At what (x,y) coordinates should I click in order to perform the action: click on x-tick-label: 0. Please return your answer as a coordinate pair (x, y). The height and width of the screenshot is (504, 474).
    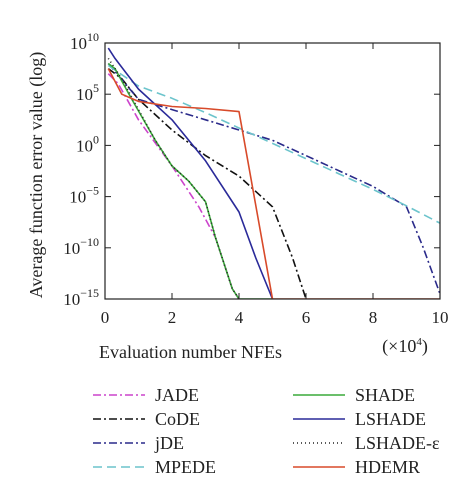
    Looking at the image, I should click on (105, 317).